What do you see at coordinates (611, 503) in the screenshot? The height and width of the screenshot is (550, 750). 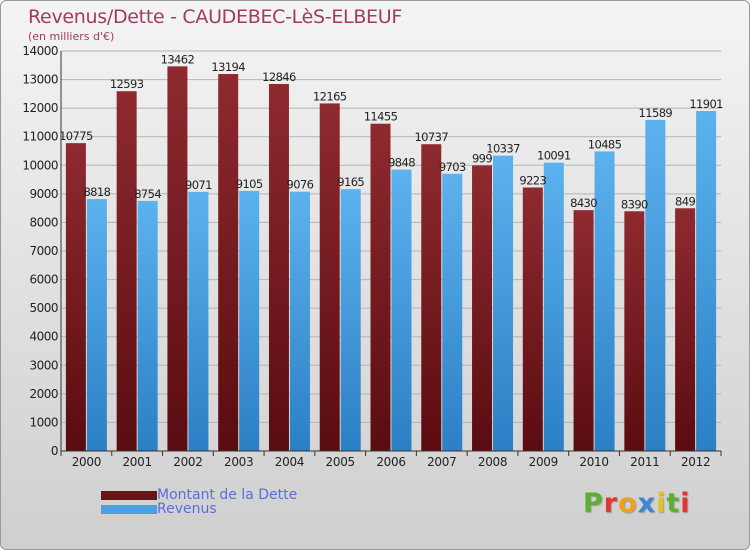 I see `logo-letter: r` at bounding box center [611, 503].